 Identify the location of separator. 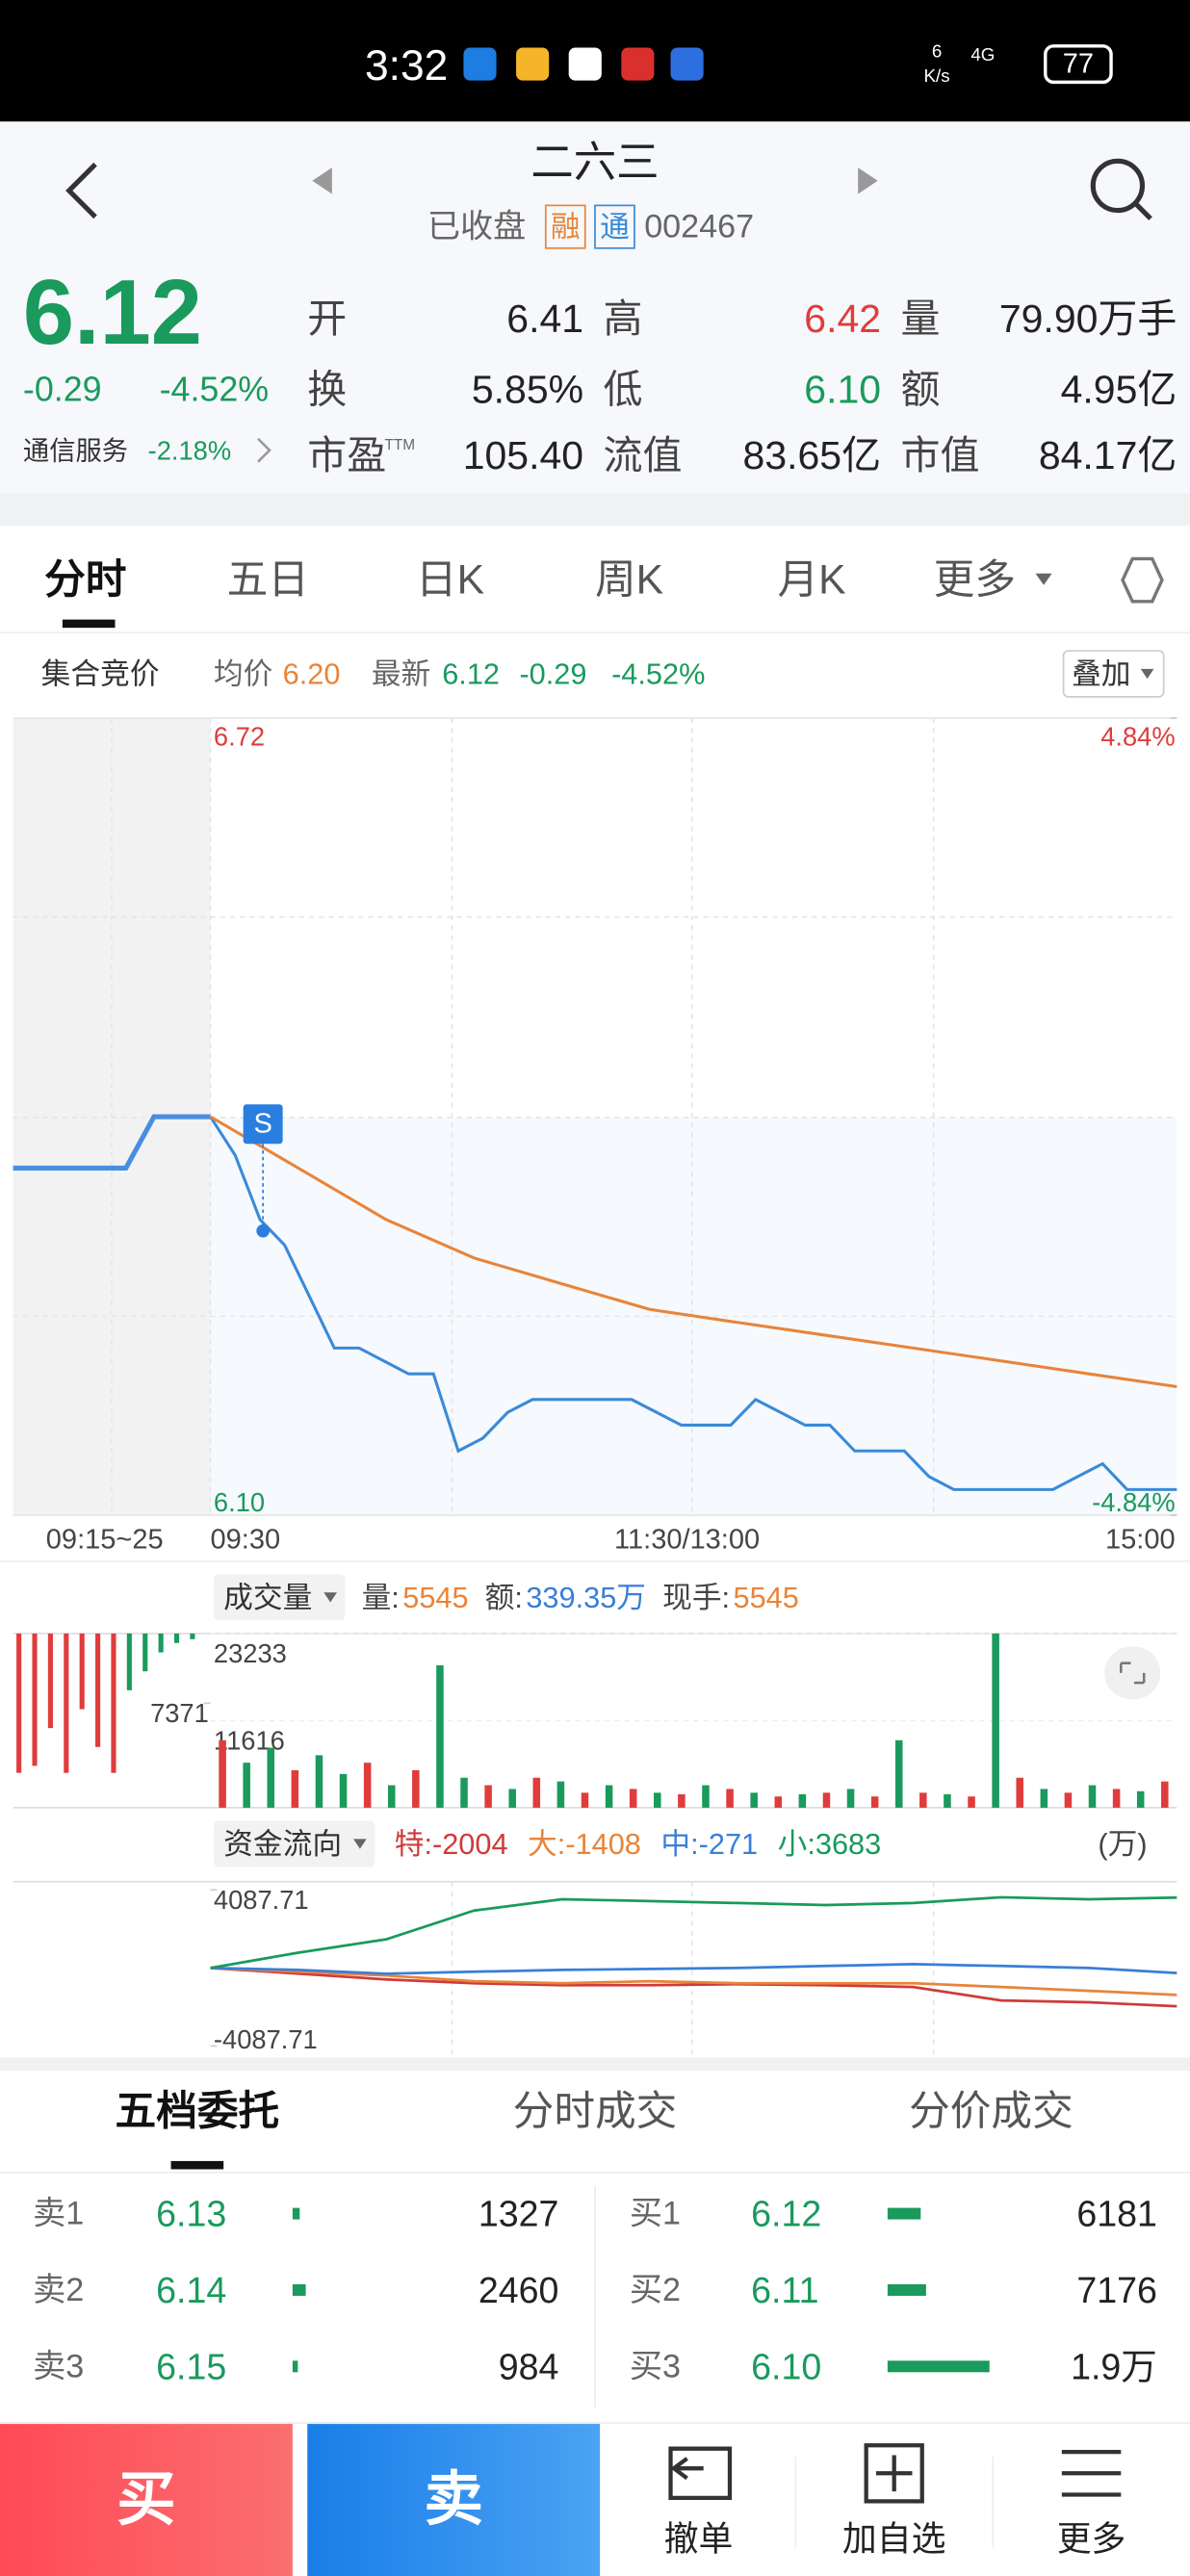
(595, 2064).